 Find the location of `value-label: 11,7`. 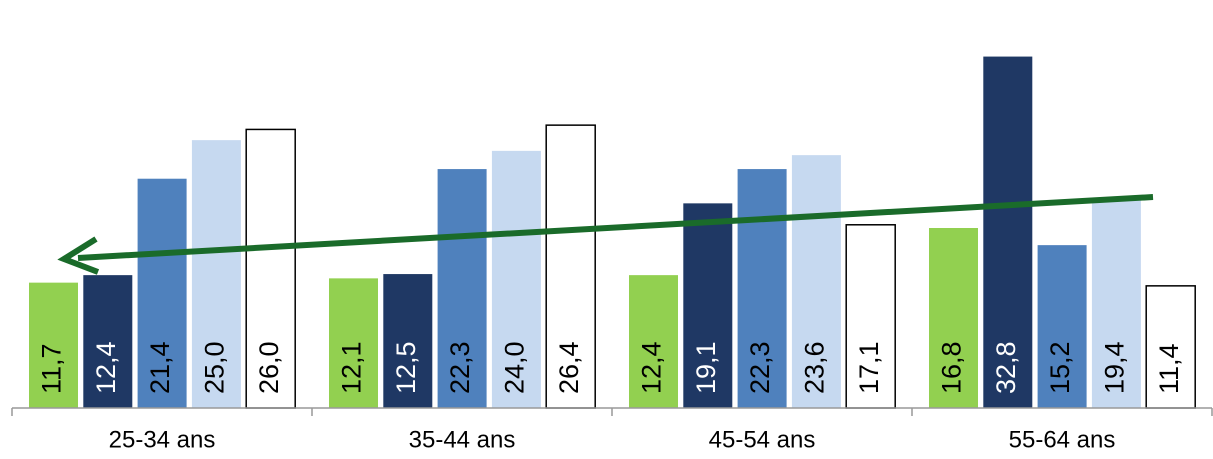

value-label: 11,7 is located at coordinates (52, 368).